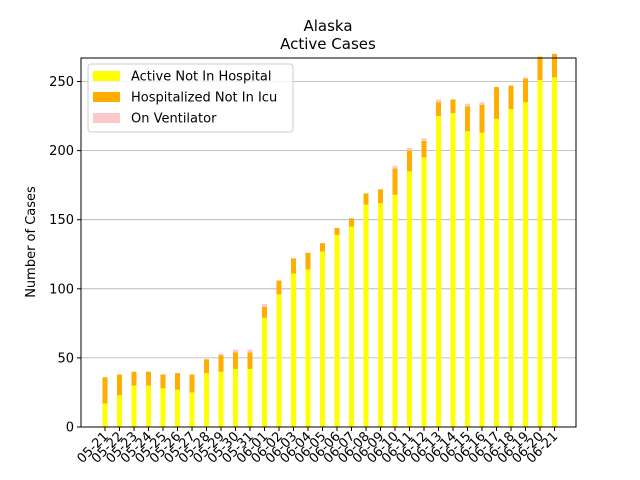 The image size is (640, 480). What do you see at coordinates (61, 151) in the screenshot?
I see `y-tick-label: 200` at bounding box center [61, 151].